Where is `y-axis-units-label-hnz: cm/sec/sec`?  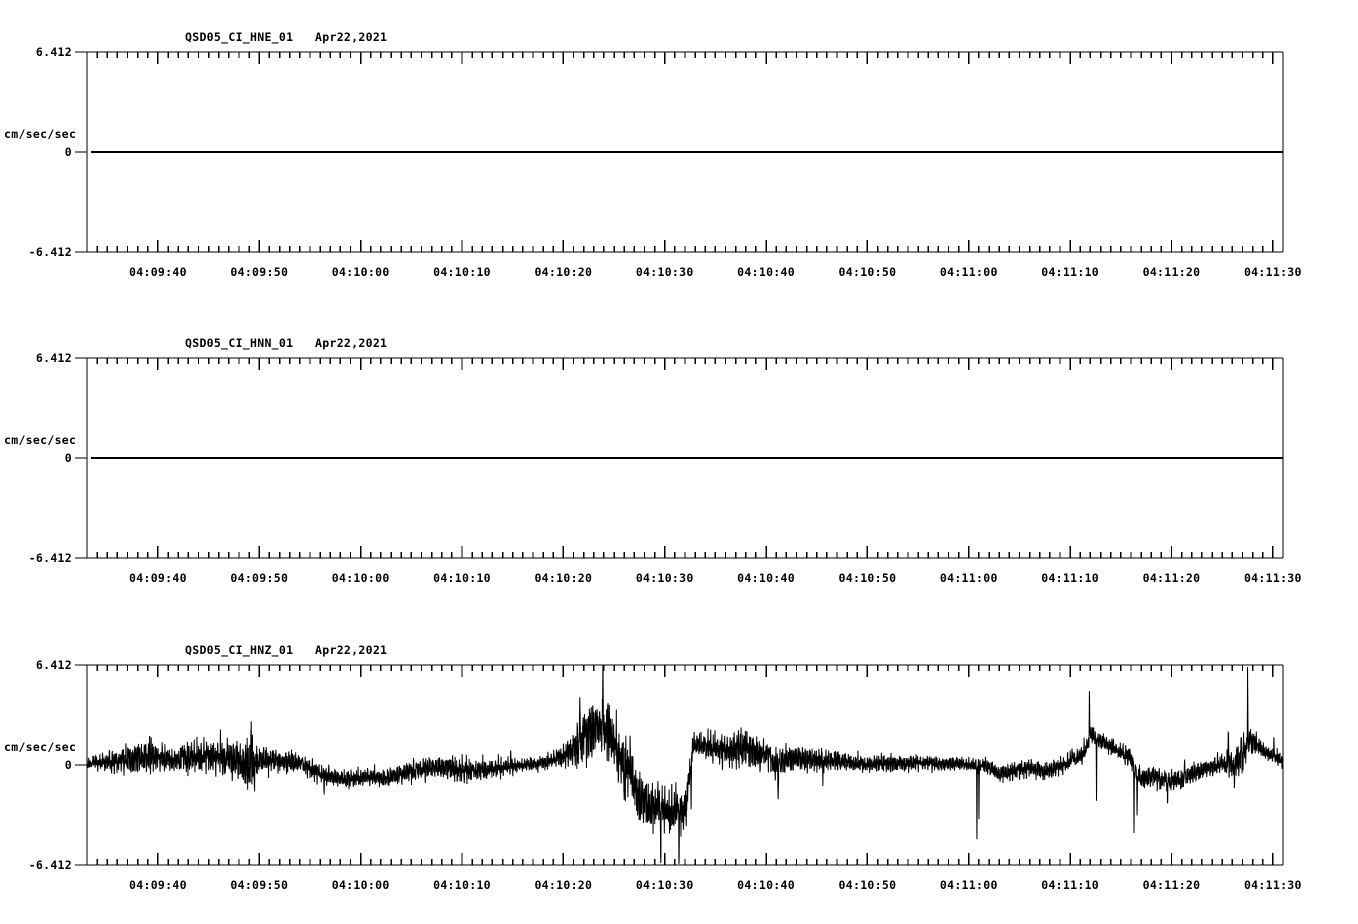 y-axis-units-label-hnz: cm/sec/sec is located at coordinates (40, 747).